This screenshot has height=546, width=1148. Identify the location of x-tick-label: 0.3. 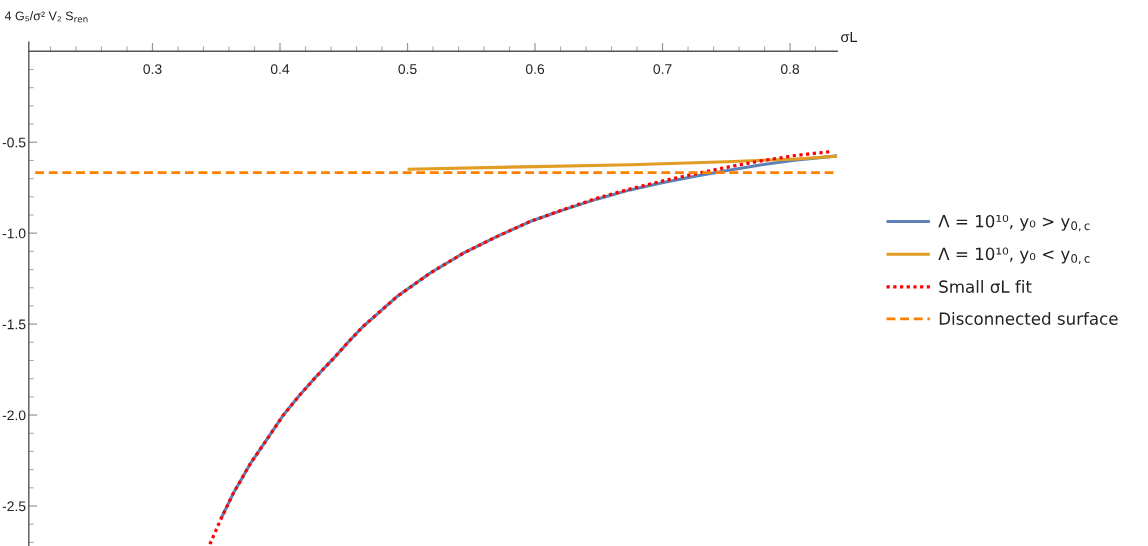
(152, 69).